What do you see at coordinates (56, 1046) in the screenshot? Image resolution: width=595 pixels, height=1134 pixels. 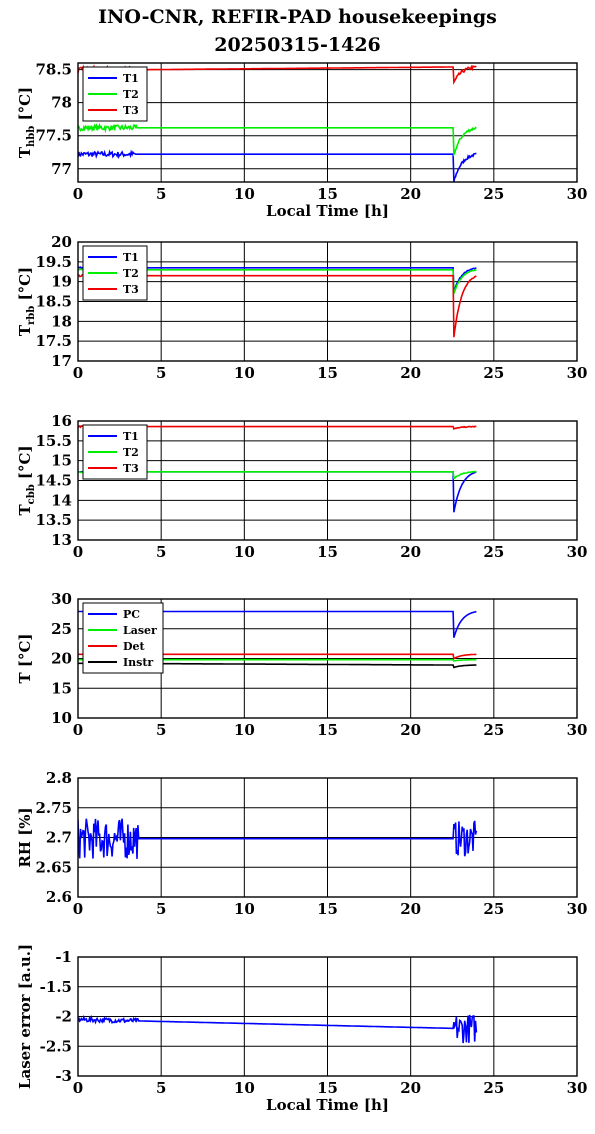 I see `y-tick-label: -2.5` at bounding box center [56, 1046].